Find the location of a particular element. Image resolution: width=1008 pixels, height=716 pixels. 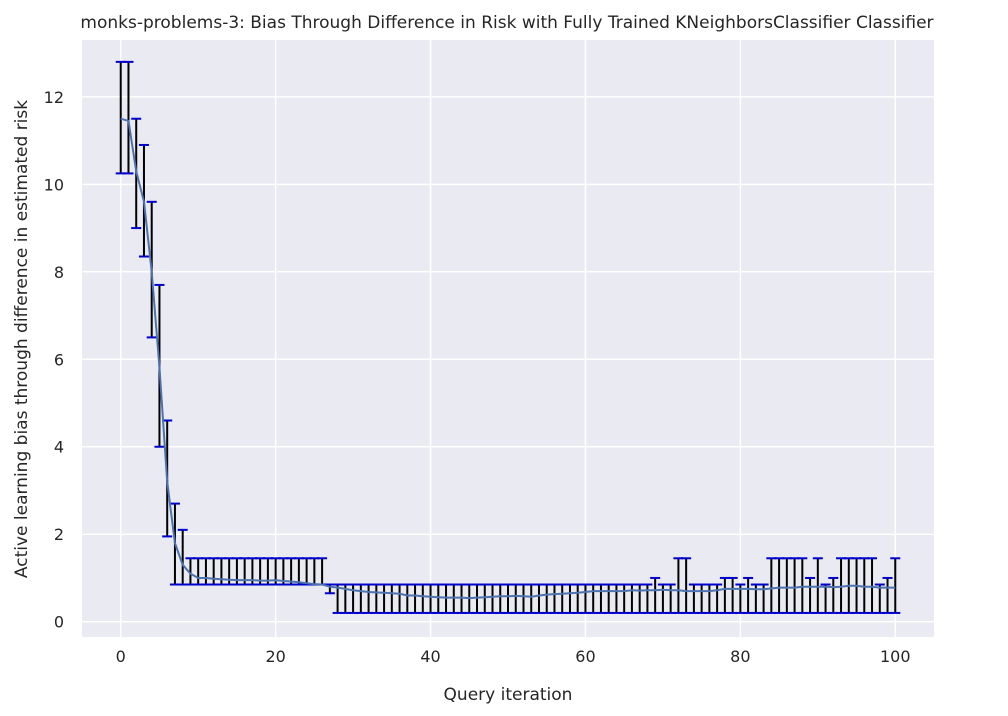

y-axis-ticks: 0 2 4 6 8 10 12 is located at coordinates (54, 360).